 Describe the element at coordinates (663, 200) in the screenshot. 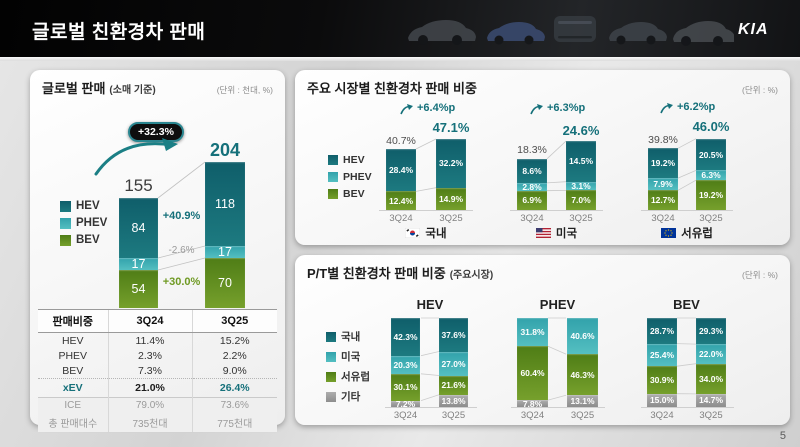

I see `segment-value-label: 12.7%` at that location.